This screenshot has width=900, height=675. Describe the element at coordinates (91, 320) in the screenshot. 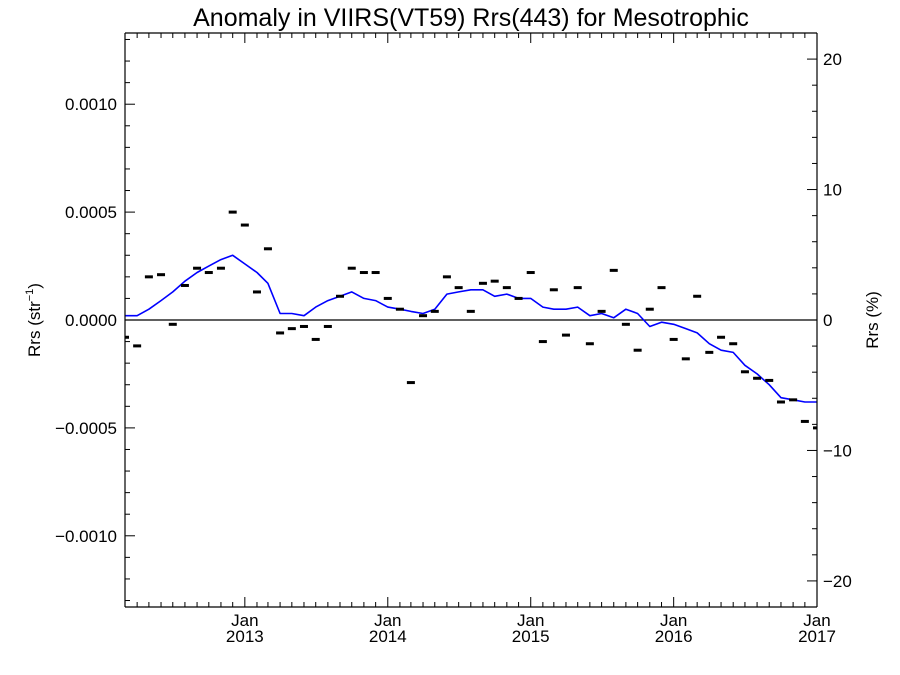

I see `left-tick-label: 0.0000` at that location.